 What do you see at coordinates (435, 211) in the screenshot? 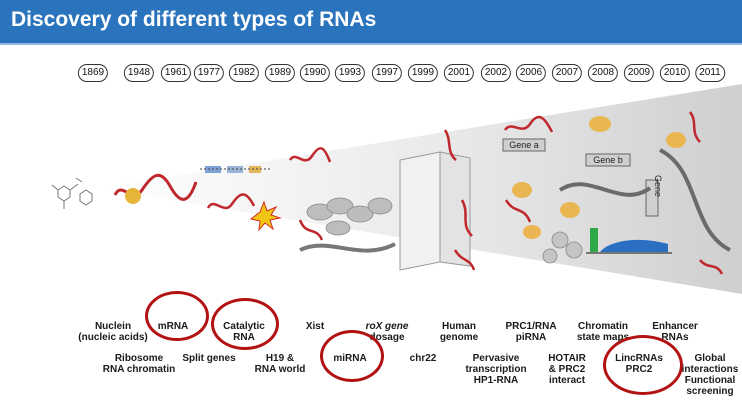
I see `genome-book-shape` at bounding box center [435, 211].